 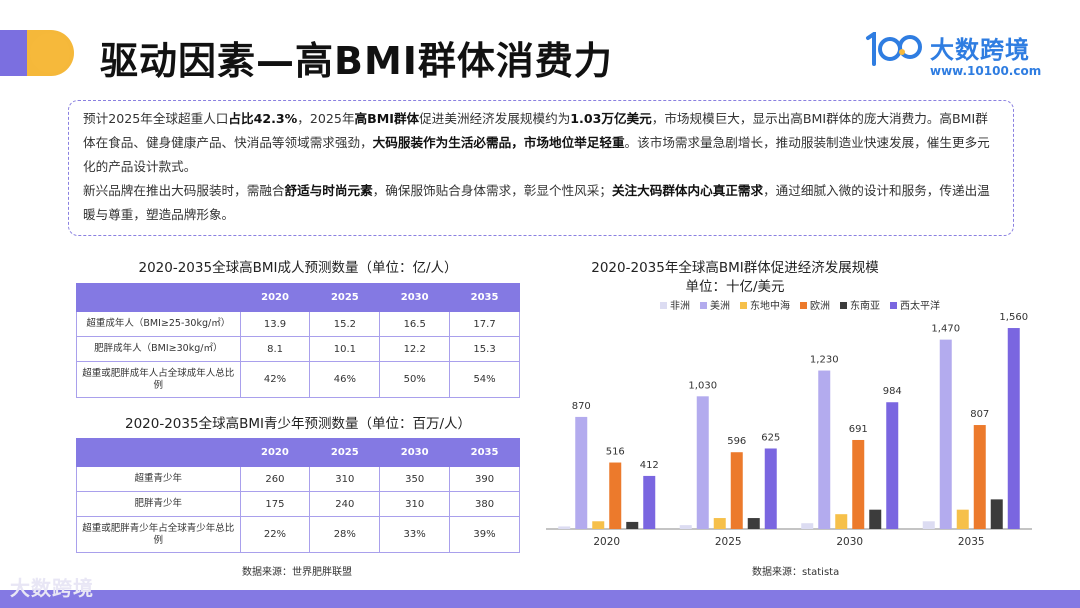 I want to click on bar-东地中海-2020, so click(x=598, y=525).